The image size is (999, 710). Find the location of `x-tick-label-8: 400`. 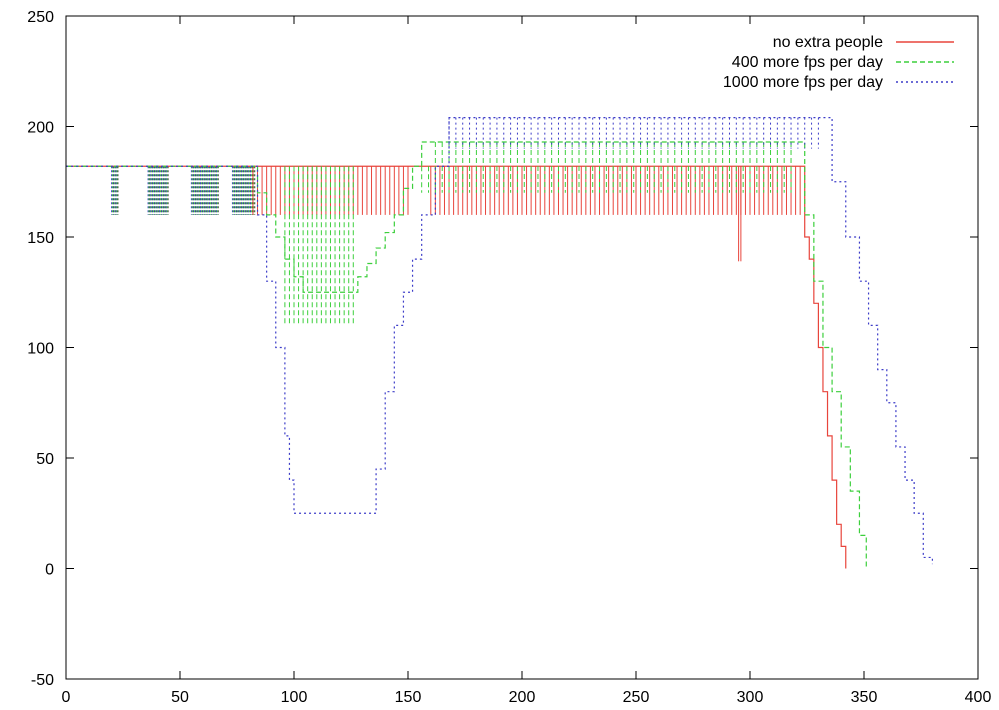

x-tick-label-8: 400 is located at coordinates (978, 697).